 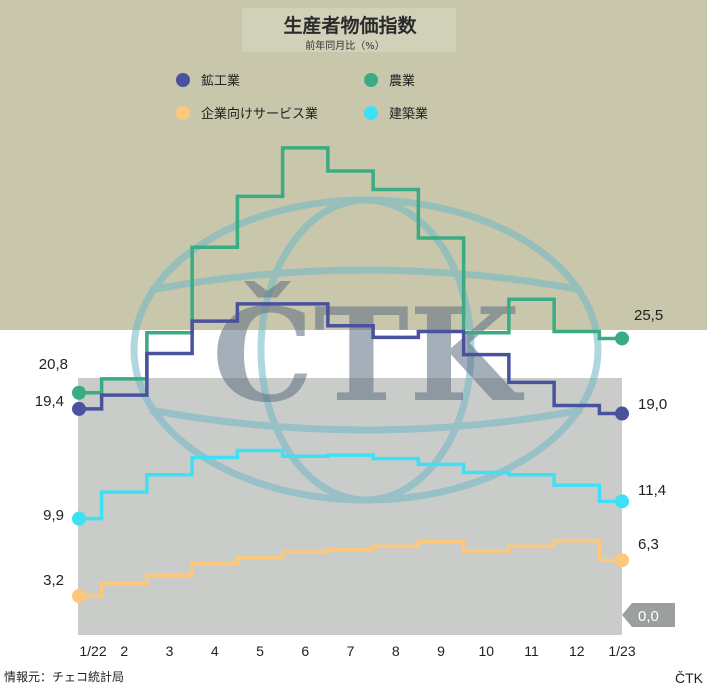 What do you see at coordinates (220, 81) in the screenshot?
I see `legend-label-mining: 鉱工業` at bounding box center [220, 81].